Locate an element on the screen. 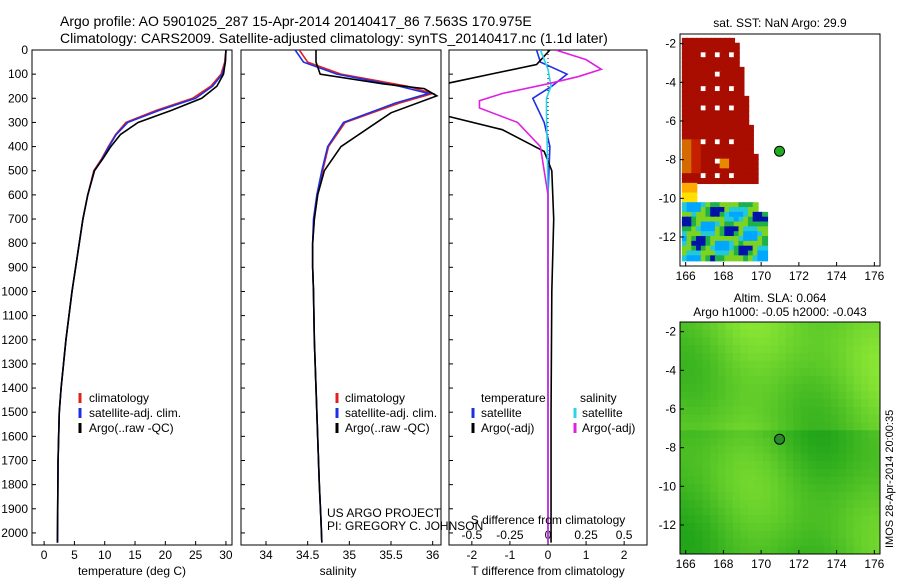 The width and height of the screenshot is (900, 580). map-x-tick-label: 172 is located at coordinates (799, 564).